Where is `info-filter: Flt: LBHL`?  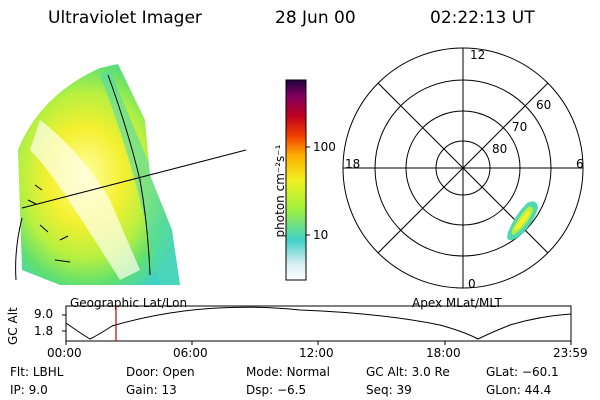 info-filter: Flt: LBHL is located at coordinates (37, 372).